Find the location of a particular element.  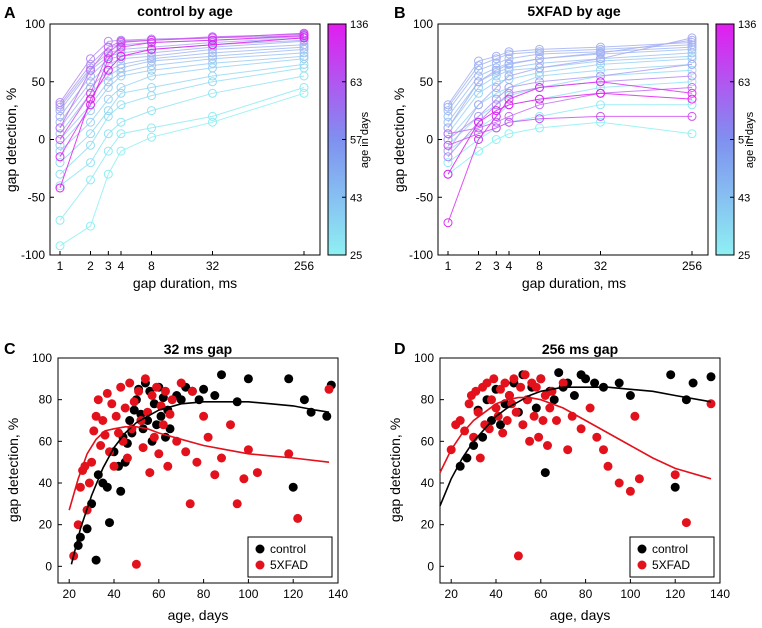

5XFAD-trend-line is located at coordinates (199, 468).